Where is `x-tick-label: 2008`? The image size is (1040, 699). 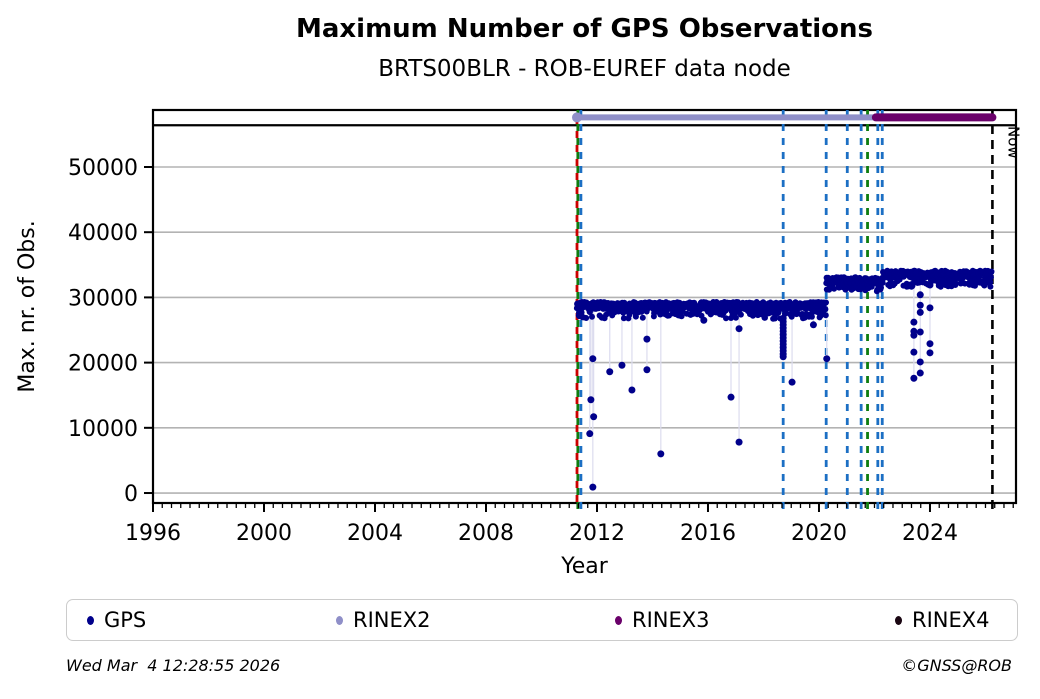
x-tick-label: 2008 is located at coordinates (486, 533).